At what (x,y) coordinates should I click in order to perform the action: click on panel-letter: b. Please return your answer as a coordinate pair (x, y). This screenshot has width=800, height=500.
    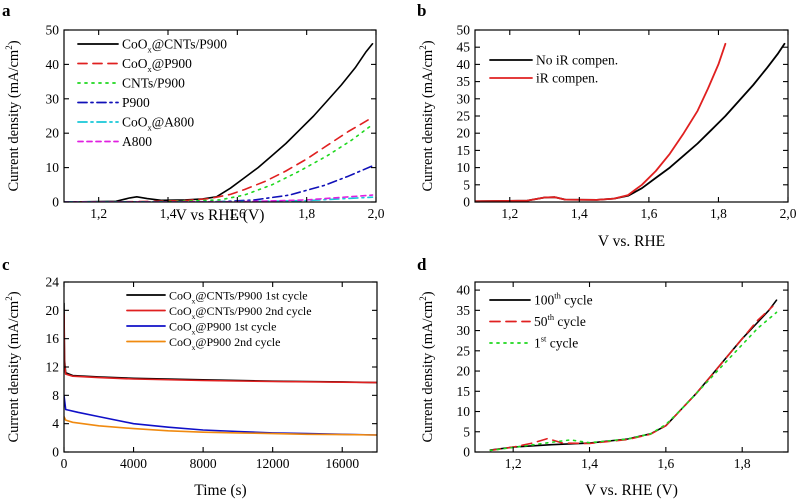
    Looking at the image, I should click on (421, 10).